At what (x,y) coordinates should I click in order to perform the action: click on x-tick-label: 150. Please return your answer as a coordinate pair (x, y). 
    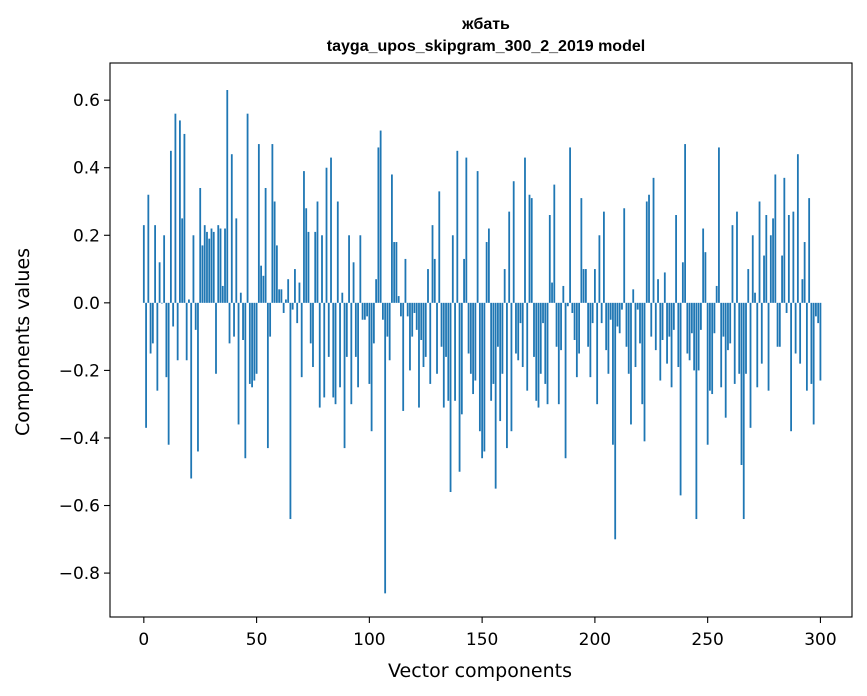
    Looking at the image, I should click on (482, 640).